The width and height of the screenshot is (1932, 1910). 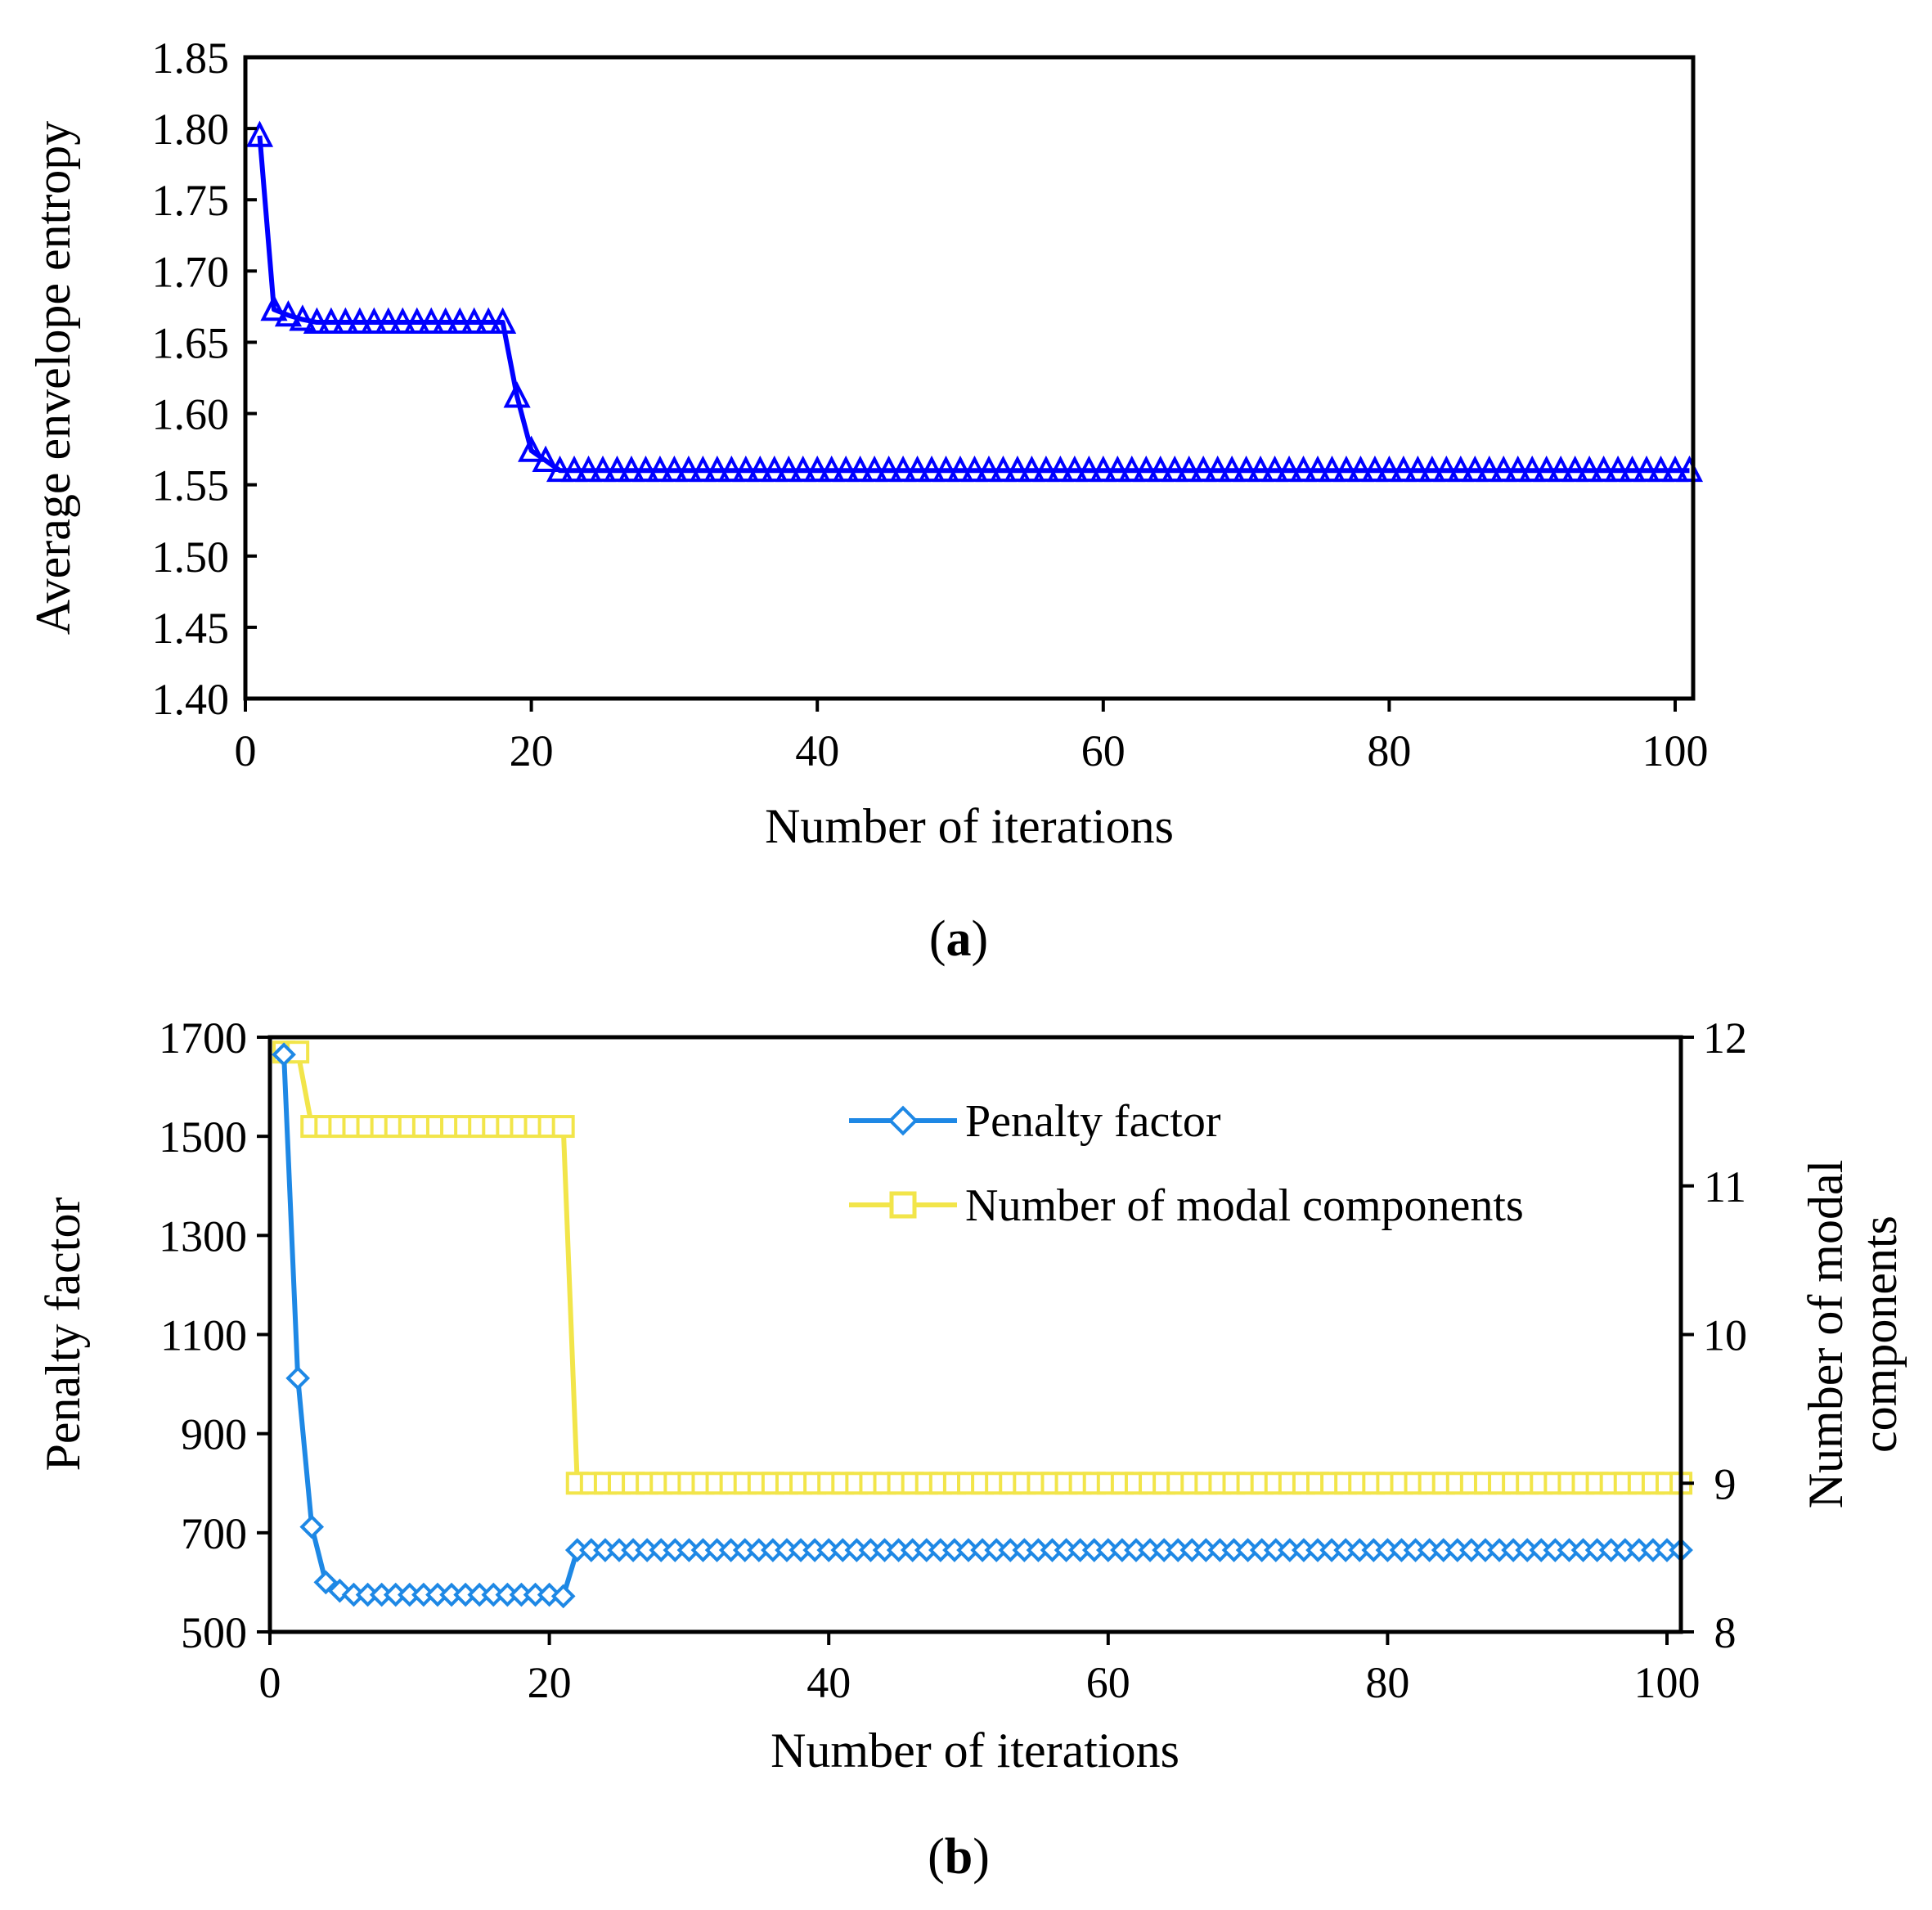 What do you see at coordinates (1725, 1186) in the screenshot?
I see `chart-b-right-y-tick-label: 11` at bounding box center [1725, 1186].